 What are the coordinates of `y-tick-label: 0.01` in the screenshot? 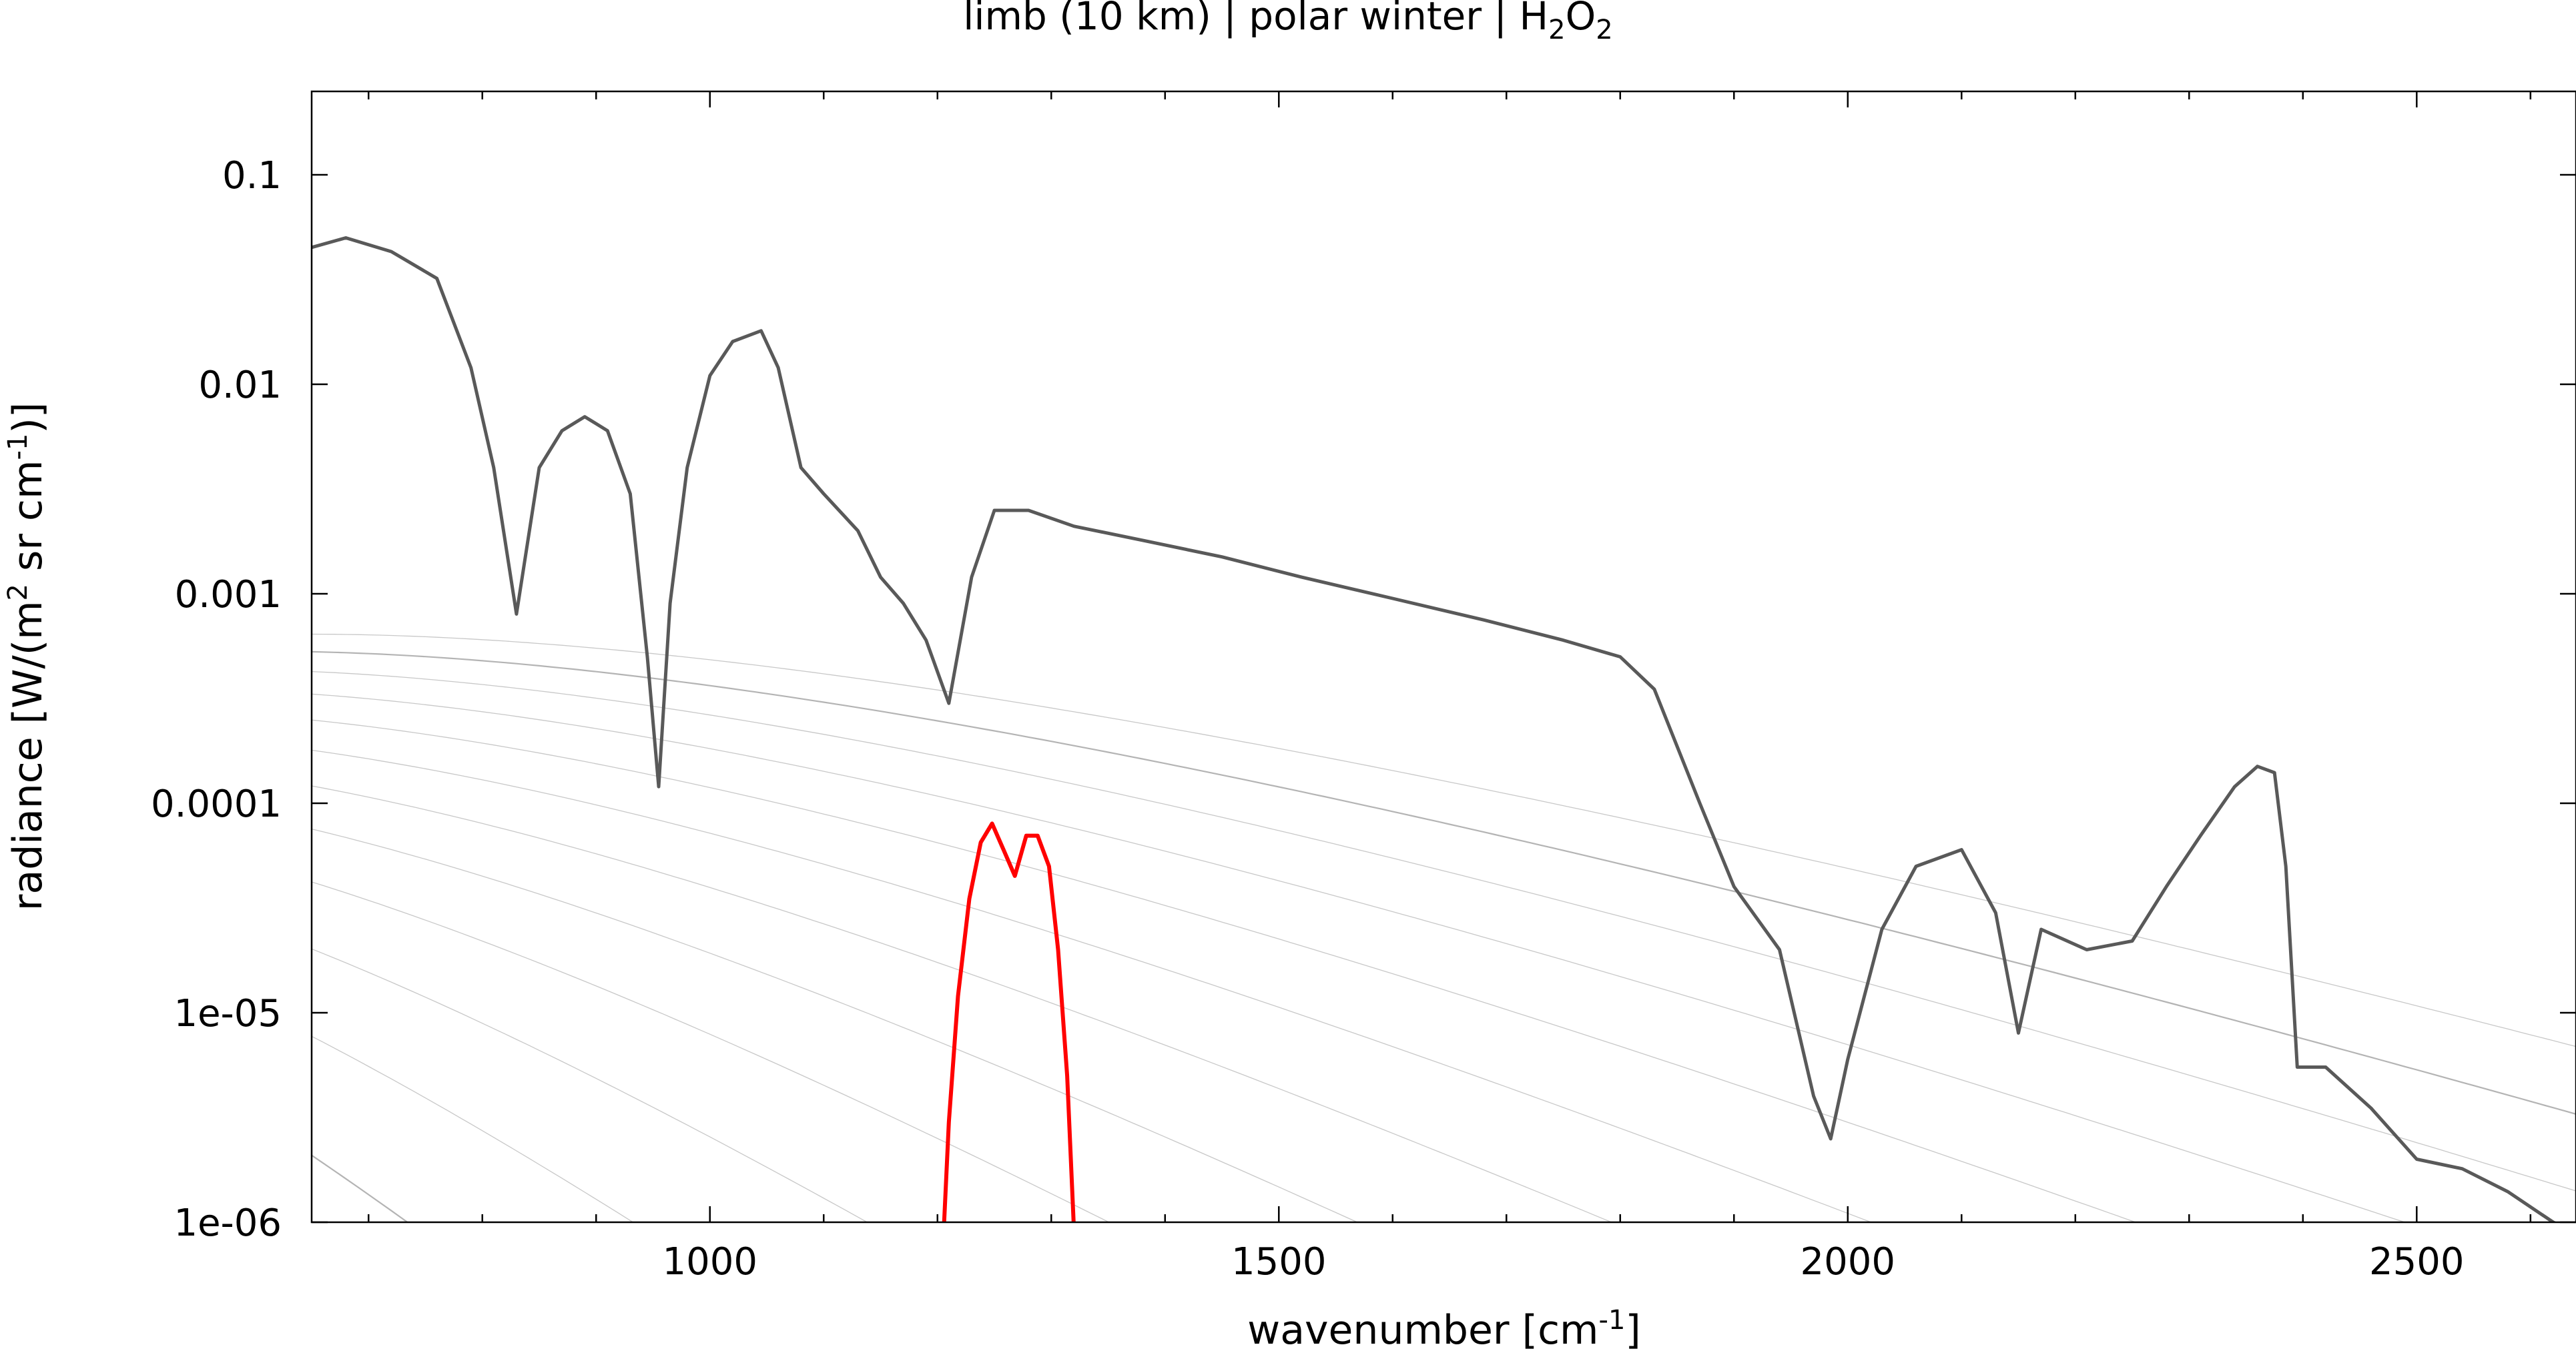 It's located at (240, 385).